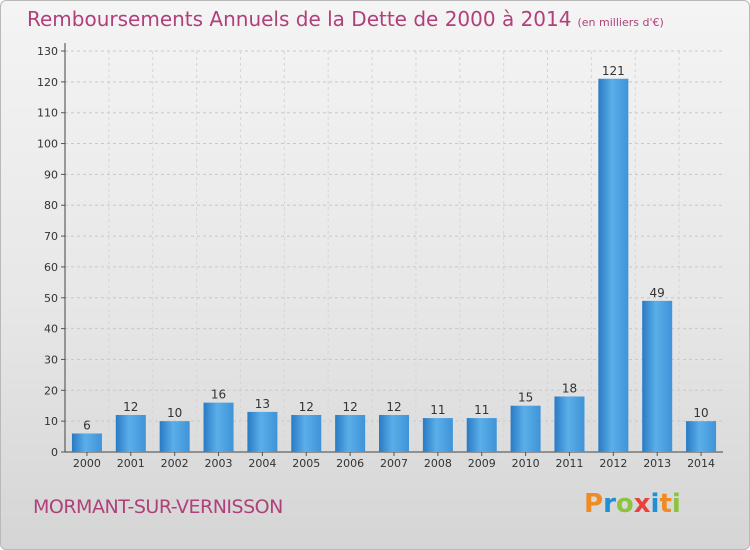 The width and height of the screenshot is (750, 550). I want to click on data-label: 18, so click(569, 388).